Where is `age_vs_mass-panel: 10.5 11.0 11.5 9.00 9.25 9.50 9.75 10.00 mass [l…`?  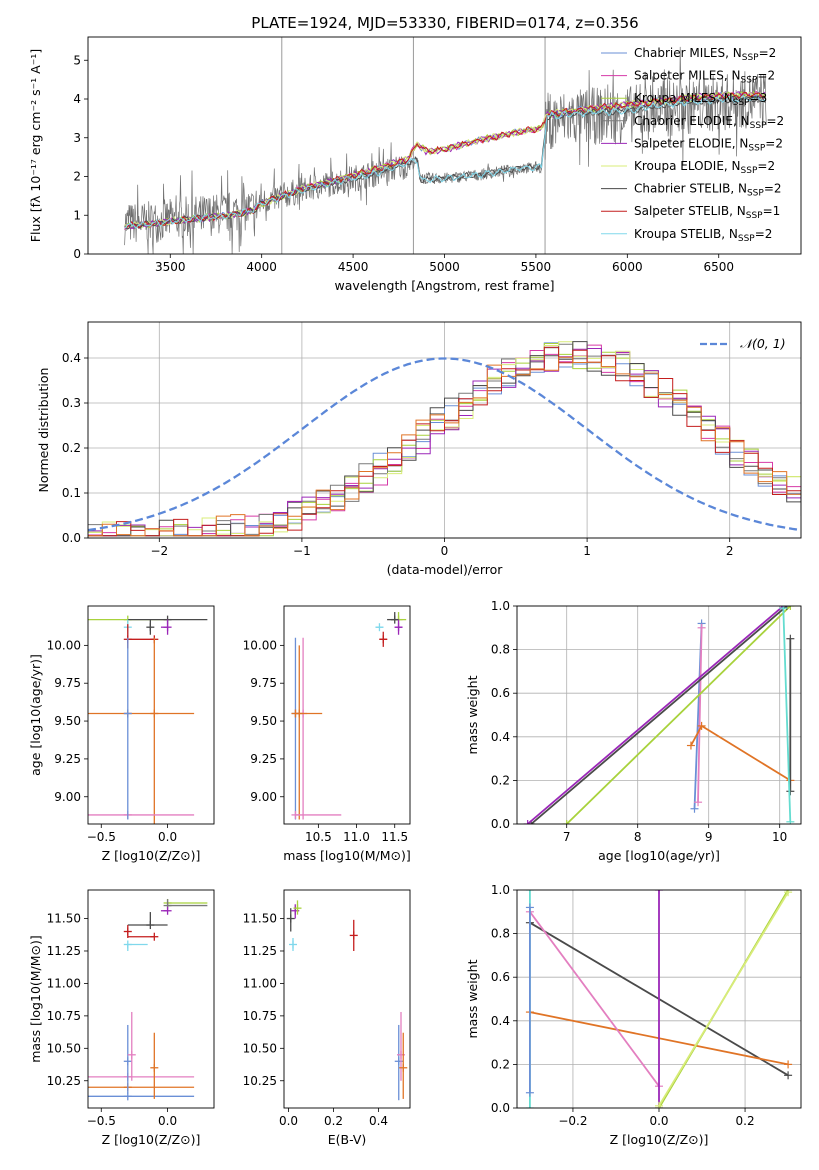 age_vs_mass-panel: 10.5 11.0 11.5 9.00 9.25 9.50 9.75 10.00 mass [l… is located at coordinates (327, 734).